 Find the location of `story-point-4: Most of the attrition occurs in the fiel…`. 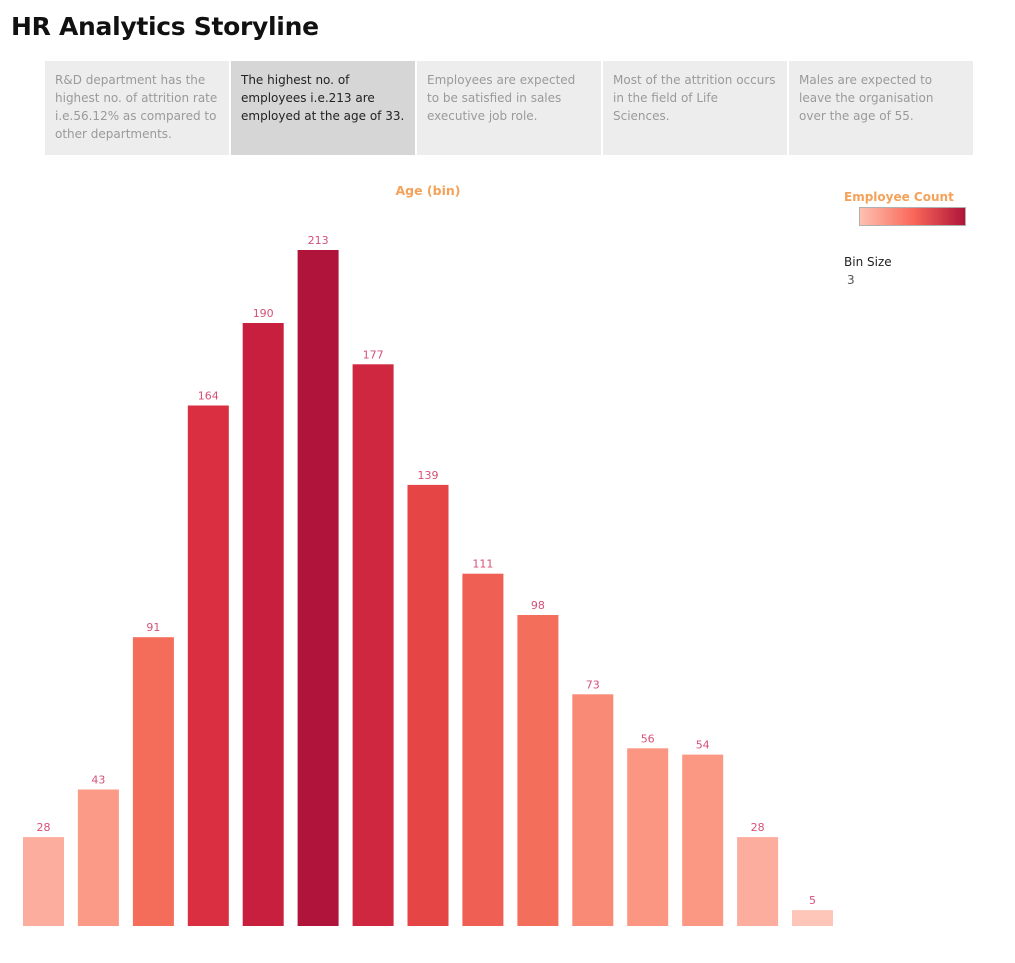

story-point-4: Most of the attrition occurs in the fiel… is located at coordinates (695, 108).